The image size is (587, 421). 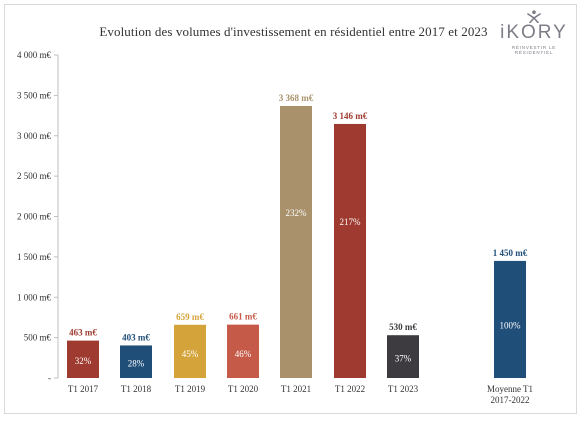 I want to click on x-category-label: Moyenne T1 2017-2022, so click(x=510, y=394).